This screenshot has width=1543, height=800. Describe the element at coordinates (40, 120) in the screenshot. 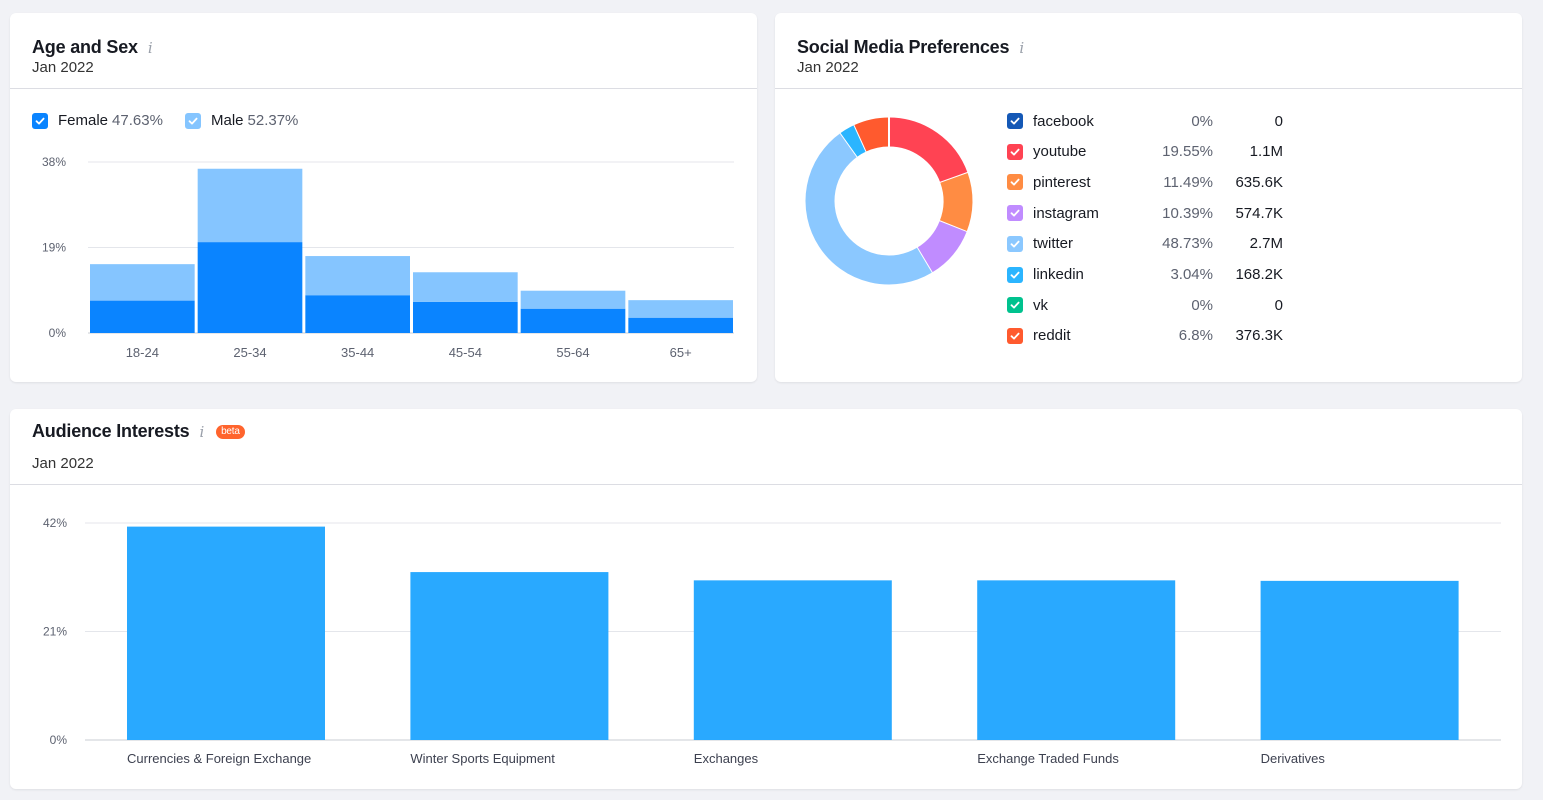

I see `female-checkbox-icon` at that location.